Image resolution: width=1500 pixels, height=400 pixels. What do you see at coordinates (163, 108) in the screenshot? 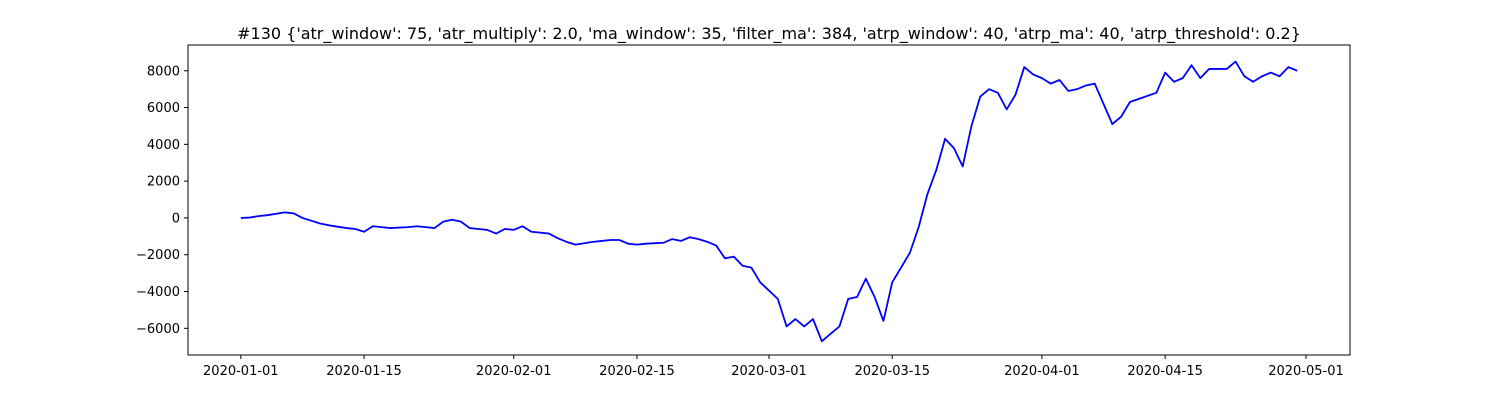
I see `y-tick-label: 6000` at bounding box center [163, 108].